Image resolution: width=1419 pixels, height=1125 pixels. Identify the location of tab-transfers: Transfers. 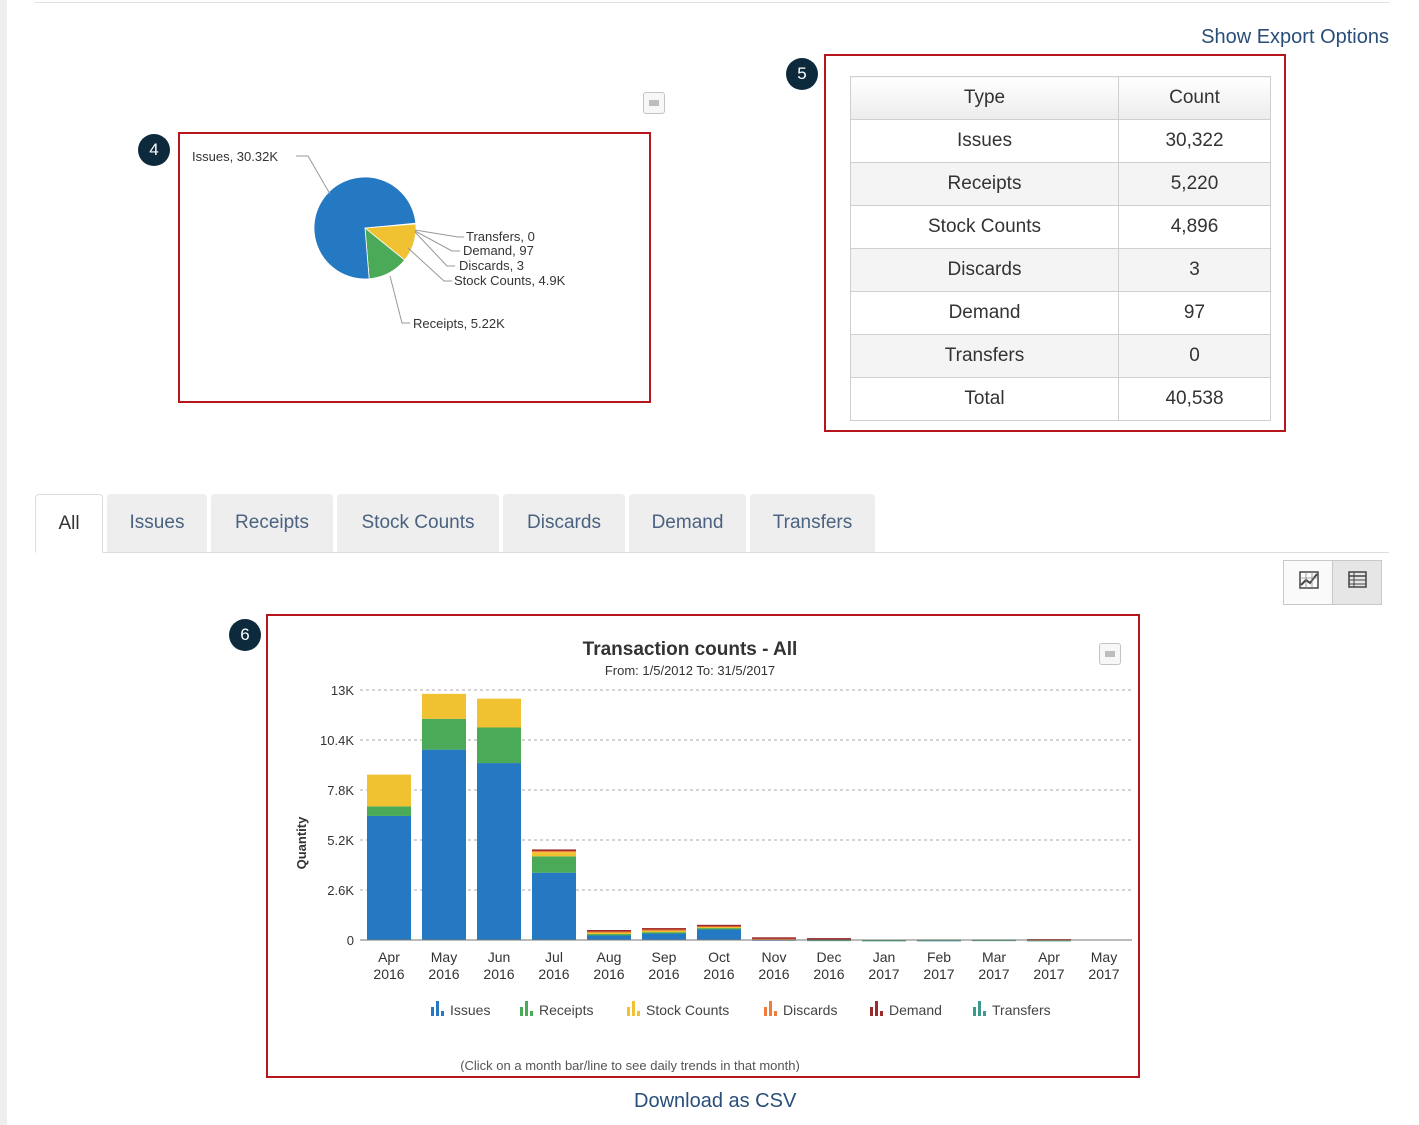
(812, 523).